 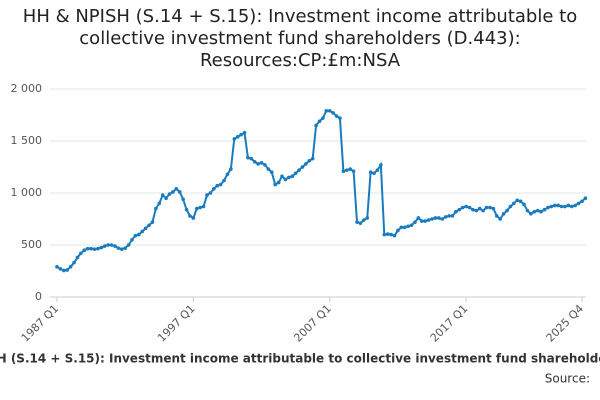 What do you see at coordinates (567, 379) in the screenshot?
I see `source: Source:` at bounding box center [567, 379].